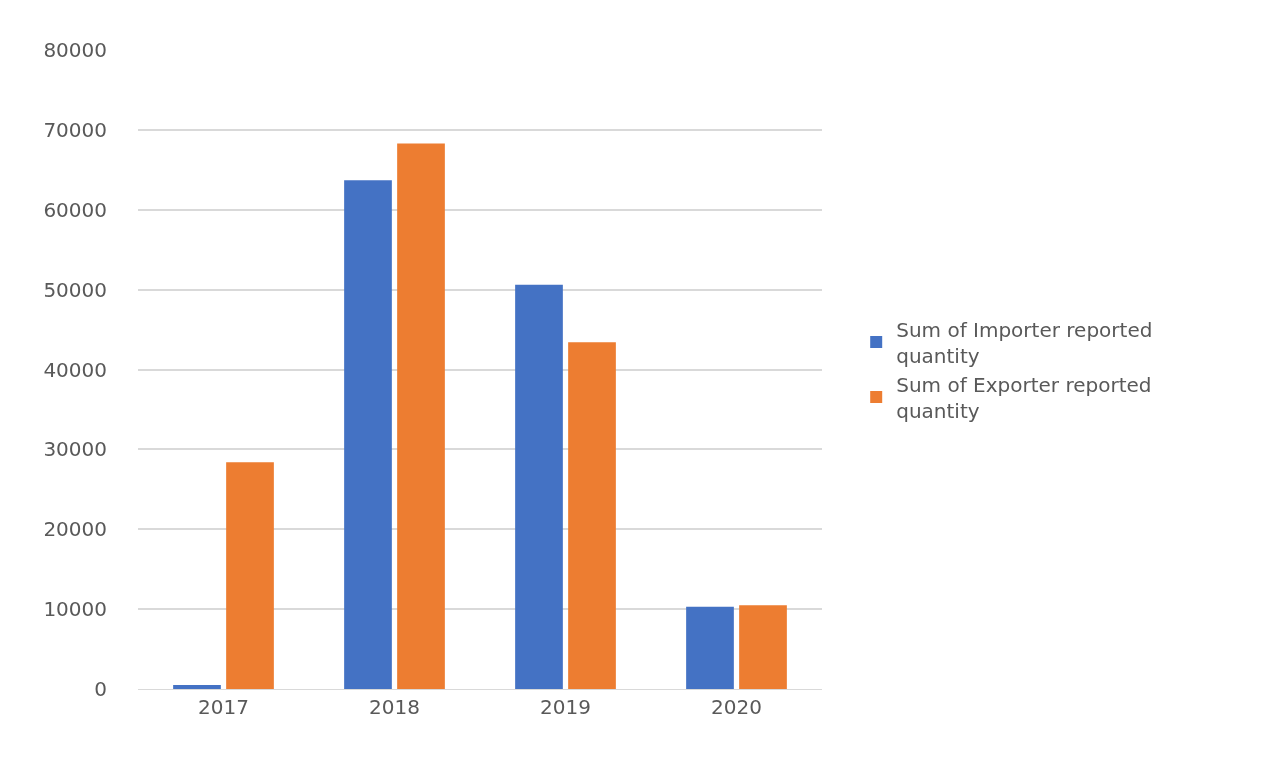 This screenshot has width=1269, height=761. Describe the element at coordinates (75, 609) in the screenshot. I see `y-tick-label: 10000` at that location.